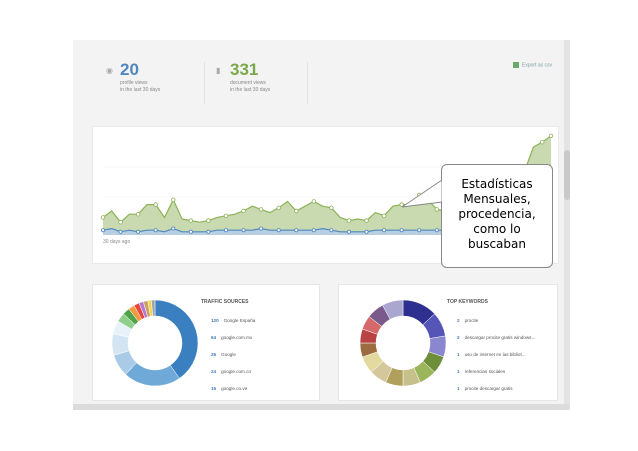  I want to click on traffic-row: 64 google.com.mx, so click(231, 337).